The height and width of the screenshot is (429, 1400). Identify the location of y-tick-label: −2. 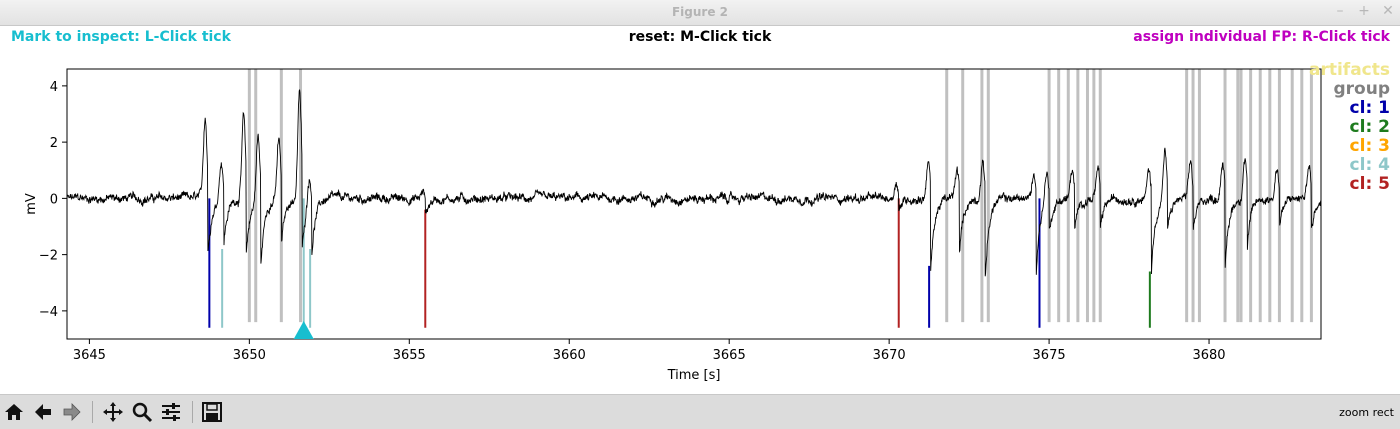
(48, 256).